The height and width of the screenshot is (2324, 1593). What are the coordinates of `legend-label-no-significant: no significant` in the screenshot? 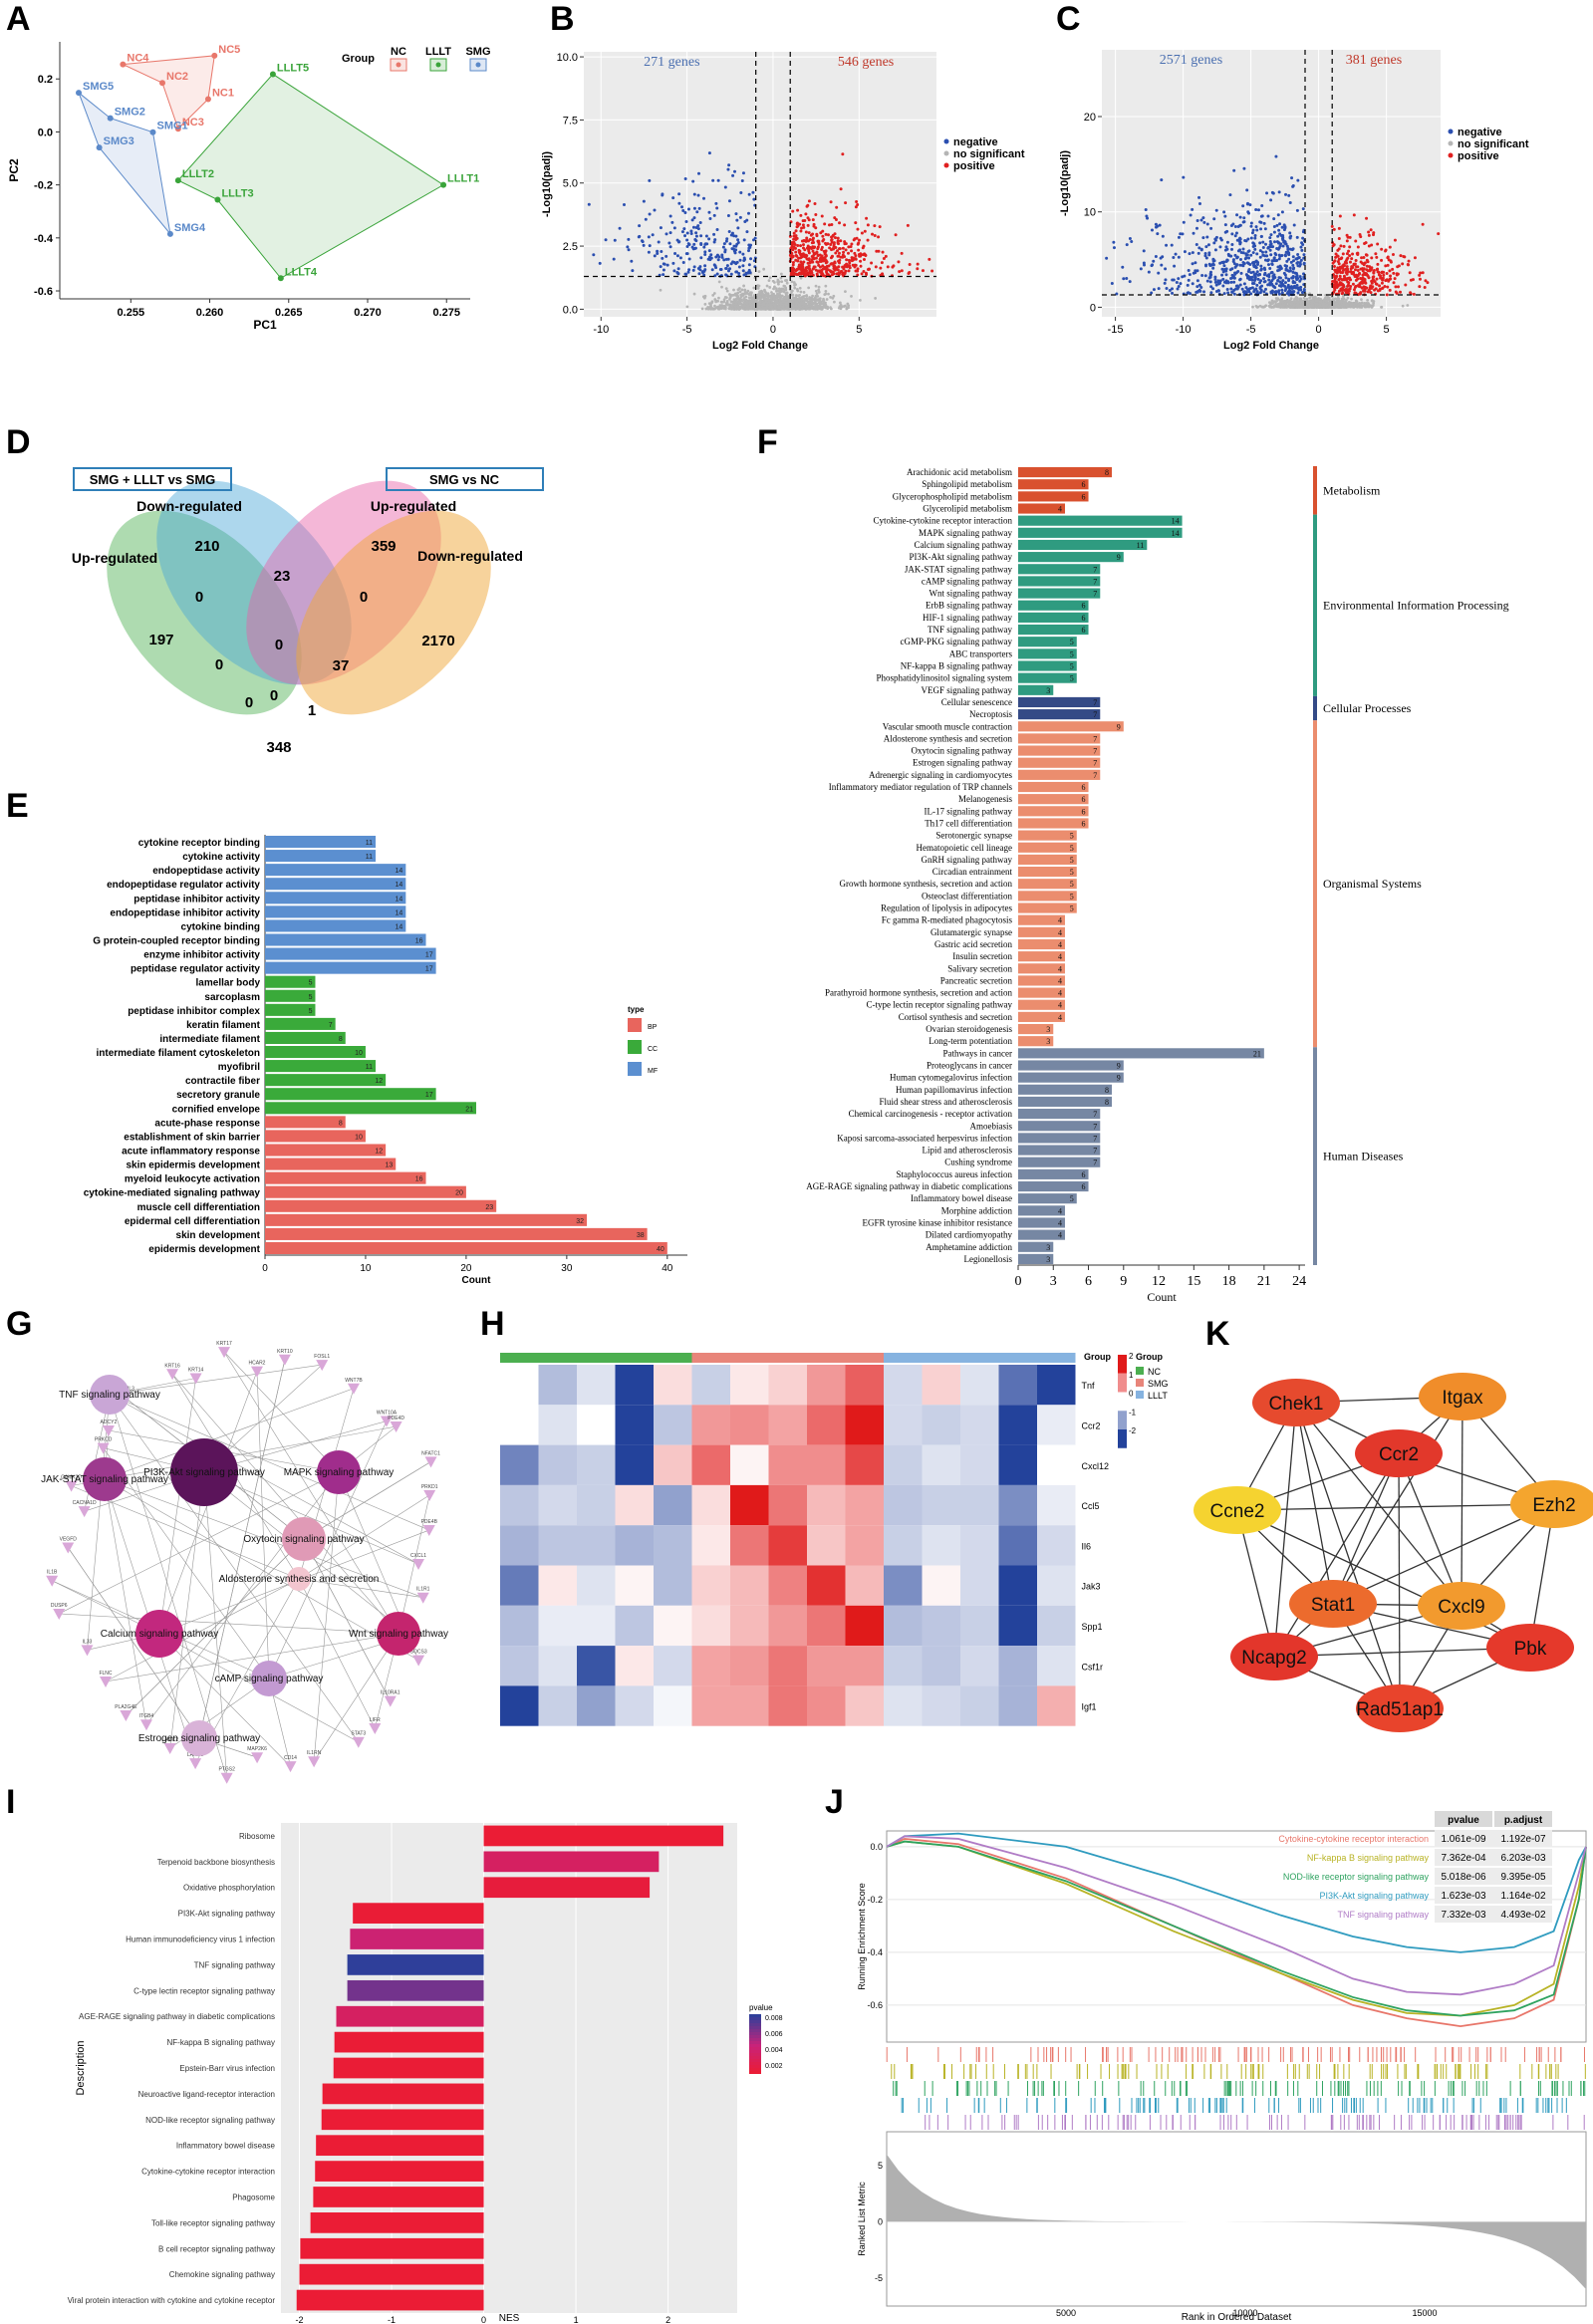 It's located at (1494, 144).